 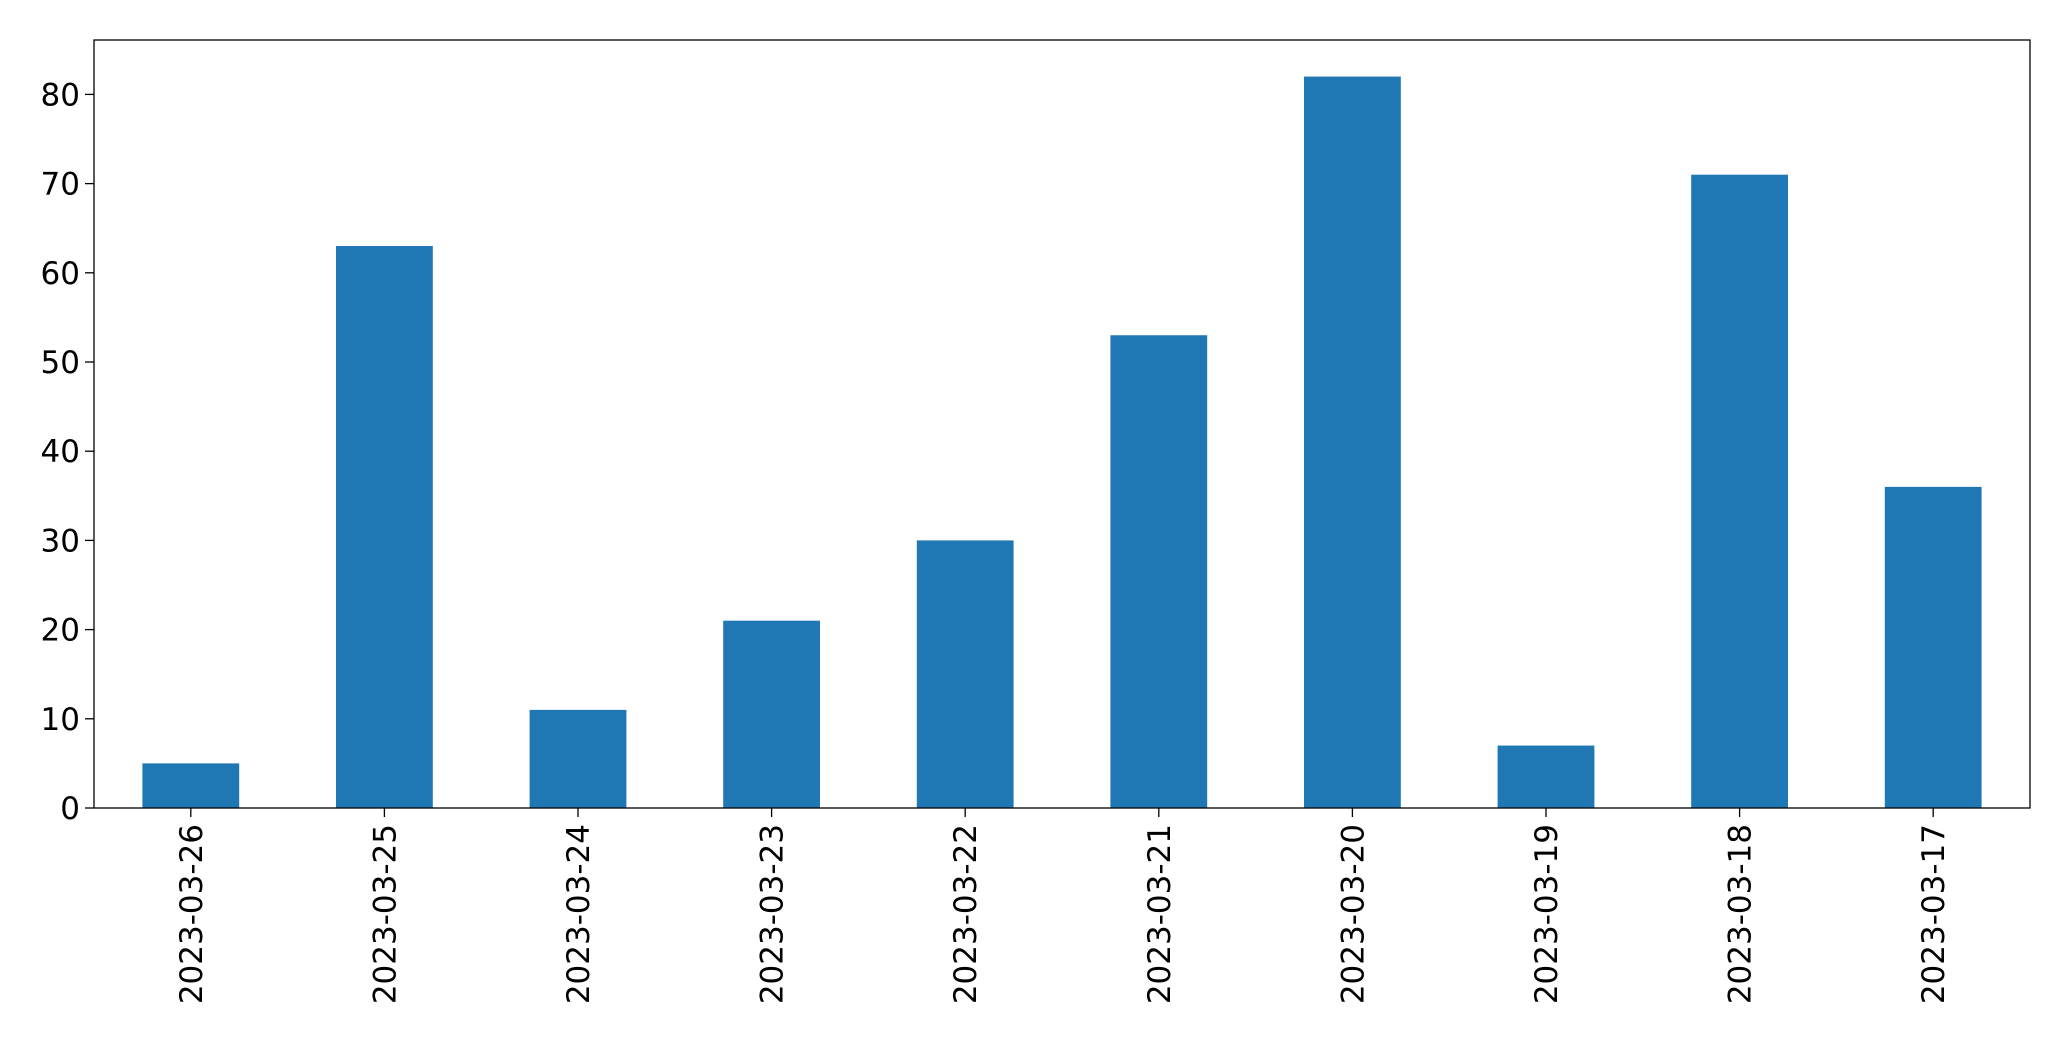 I want to click on x-tick-label: 2023-03-20, so click(x=1353, y=914).